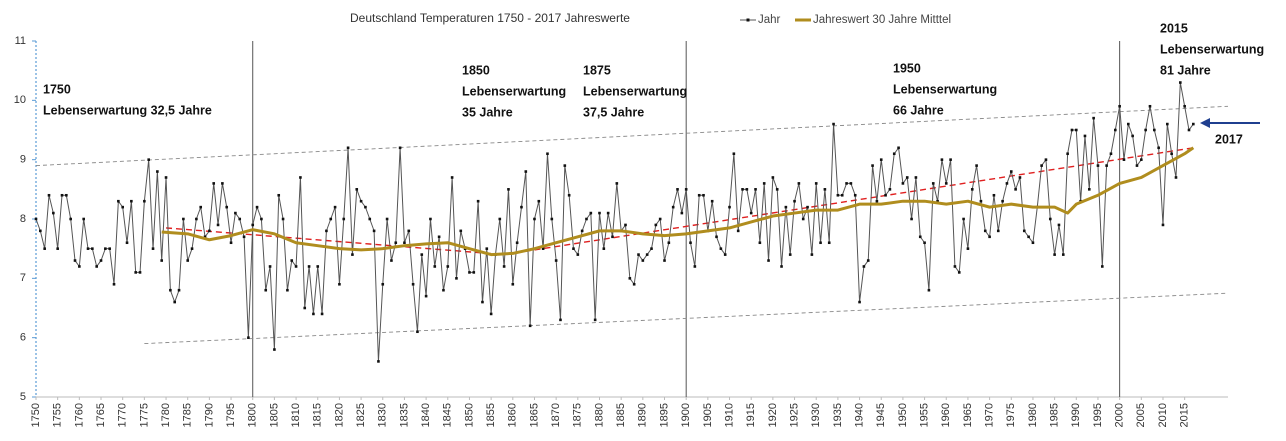 This screenshot has width=1286, height=441. What do you see at coordinates (318, 415) in the screenshot?
I see `x-tick-label: 1815` at bounding box center [318, 415].